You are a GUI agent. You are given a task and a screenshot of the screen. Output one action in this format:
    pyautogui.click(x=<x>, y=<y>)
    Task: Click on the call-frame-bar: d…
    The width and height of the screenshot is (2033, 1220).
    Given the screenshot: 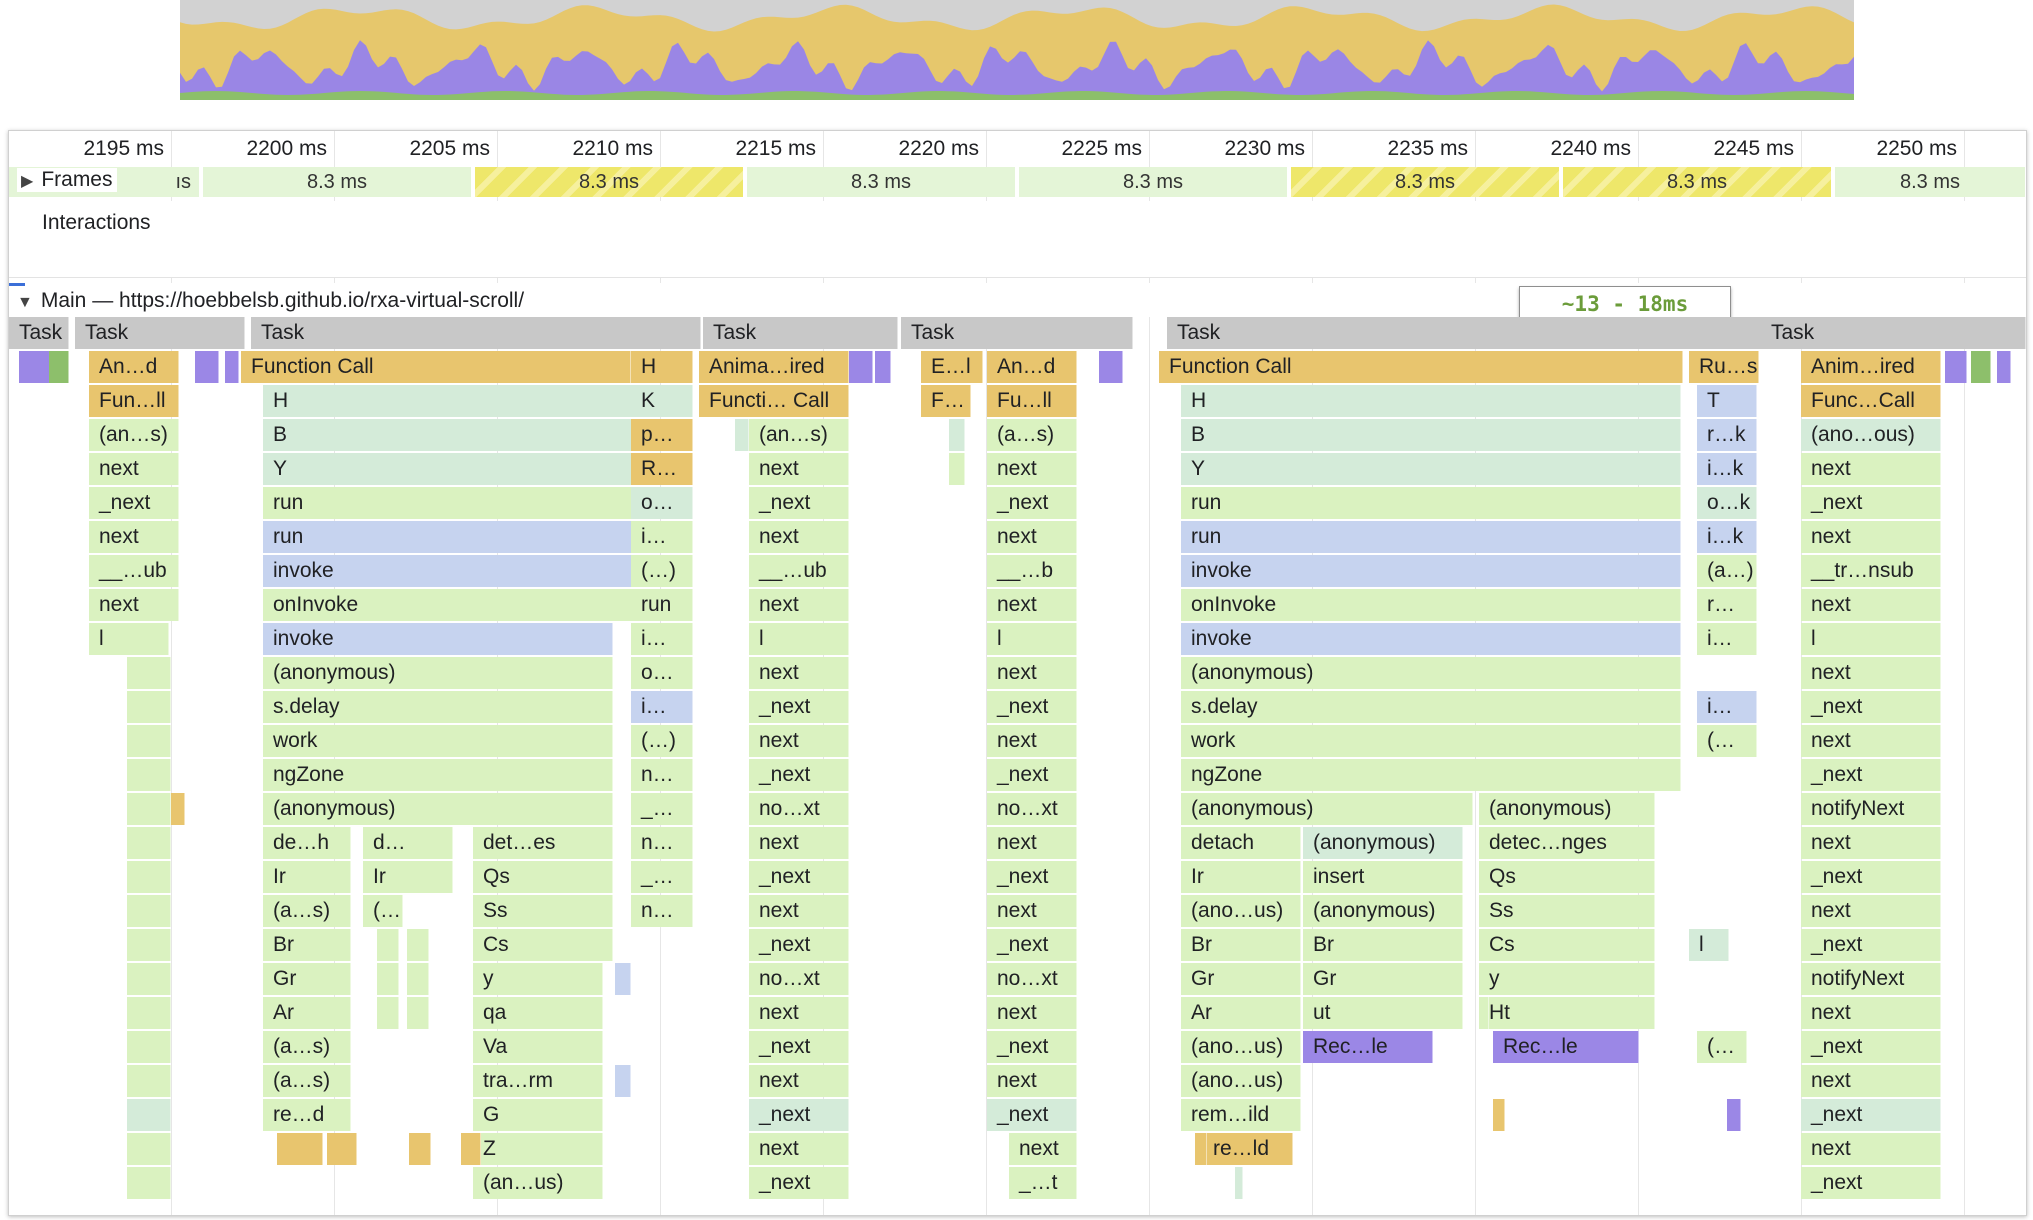 What is the action you would take?
    pyautogui.click(x=408, y=843)
    